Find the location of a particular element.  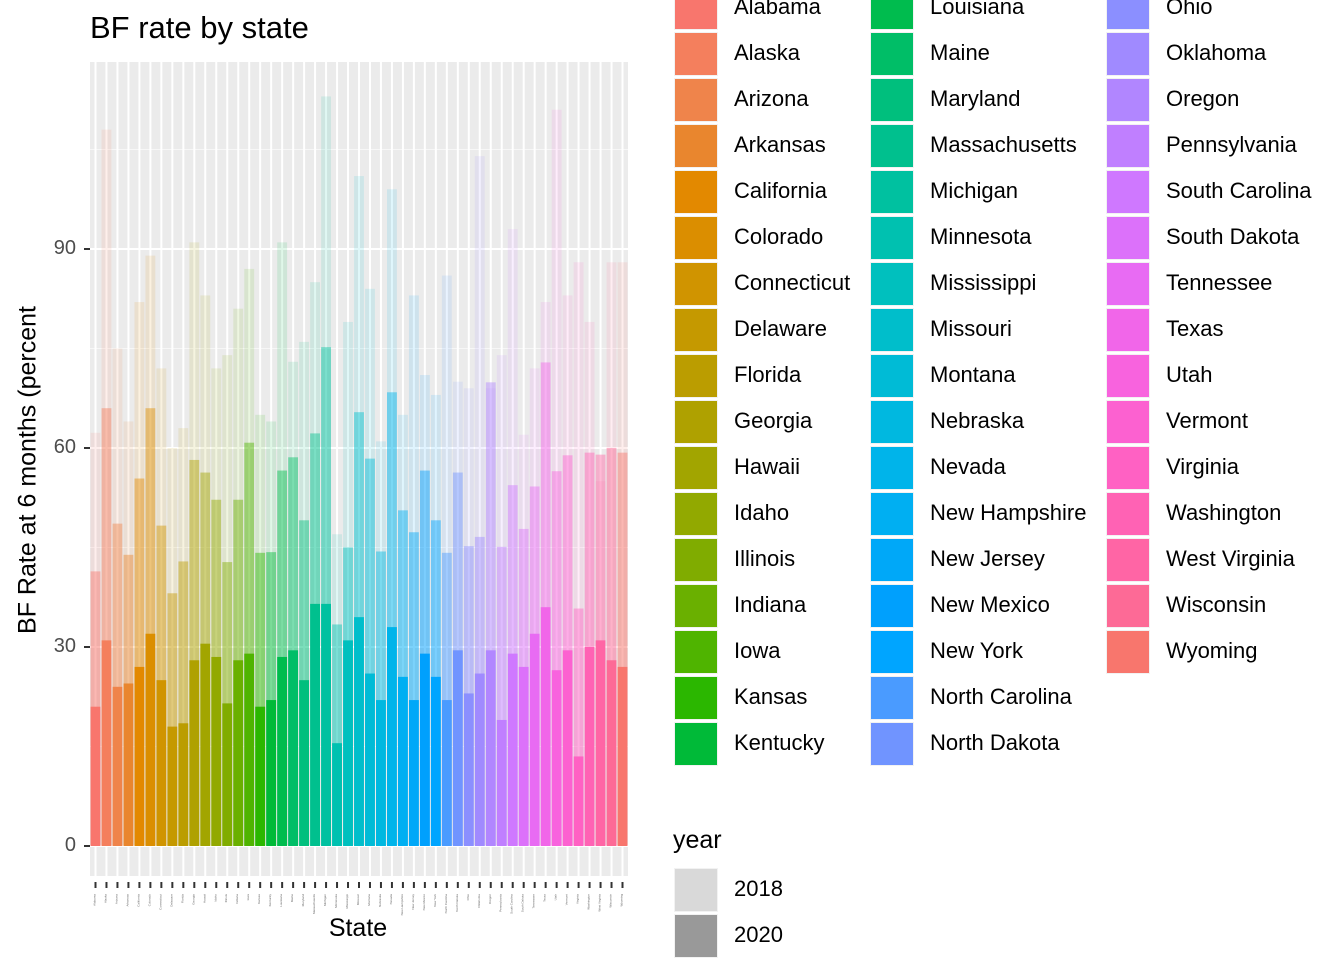

x-tick-label-18: Maine is located at coordinates (292, 898).